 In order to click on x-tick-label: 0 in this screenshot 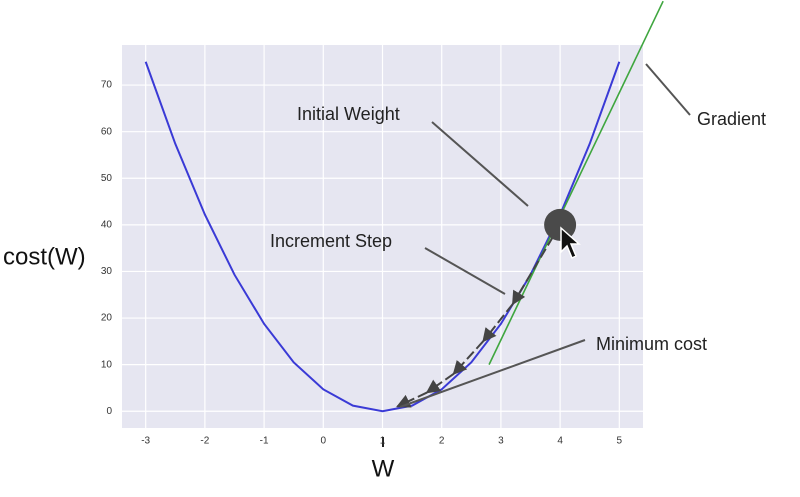, I will do `click(324, 441)`.